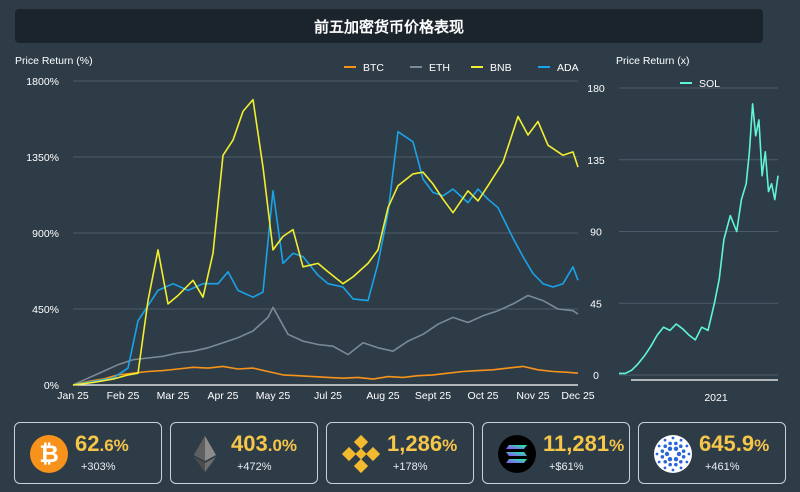  Describe the element at coordinates (254, 467) in the screenshot. I see `eth-return-sub: +472%` at that location.